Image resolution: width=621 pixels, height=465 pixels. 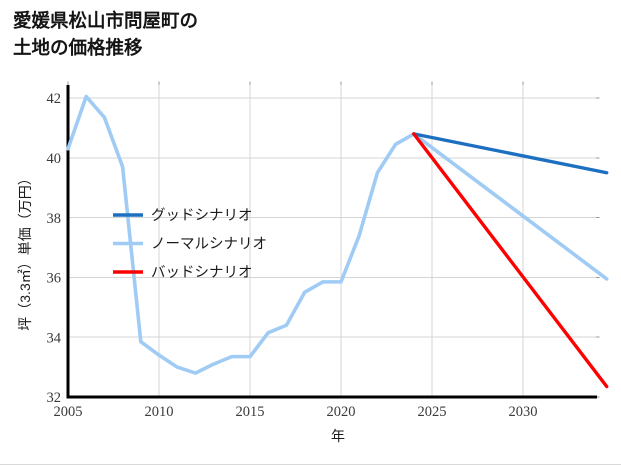 I want to click on y-tick-label: 36, so click(x=54, y=279).